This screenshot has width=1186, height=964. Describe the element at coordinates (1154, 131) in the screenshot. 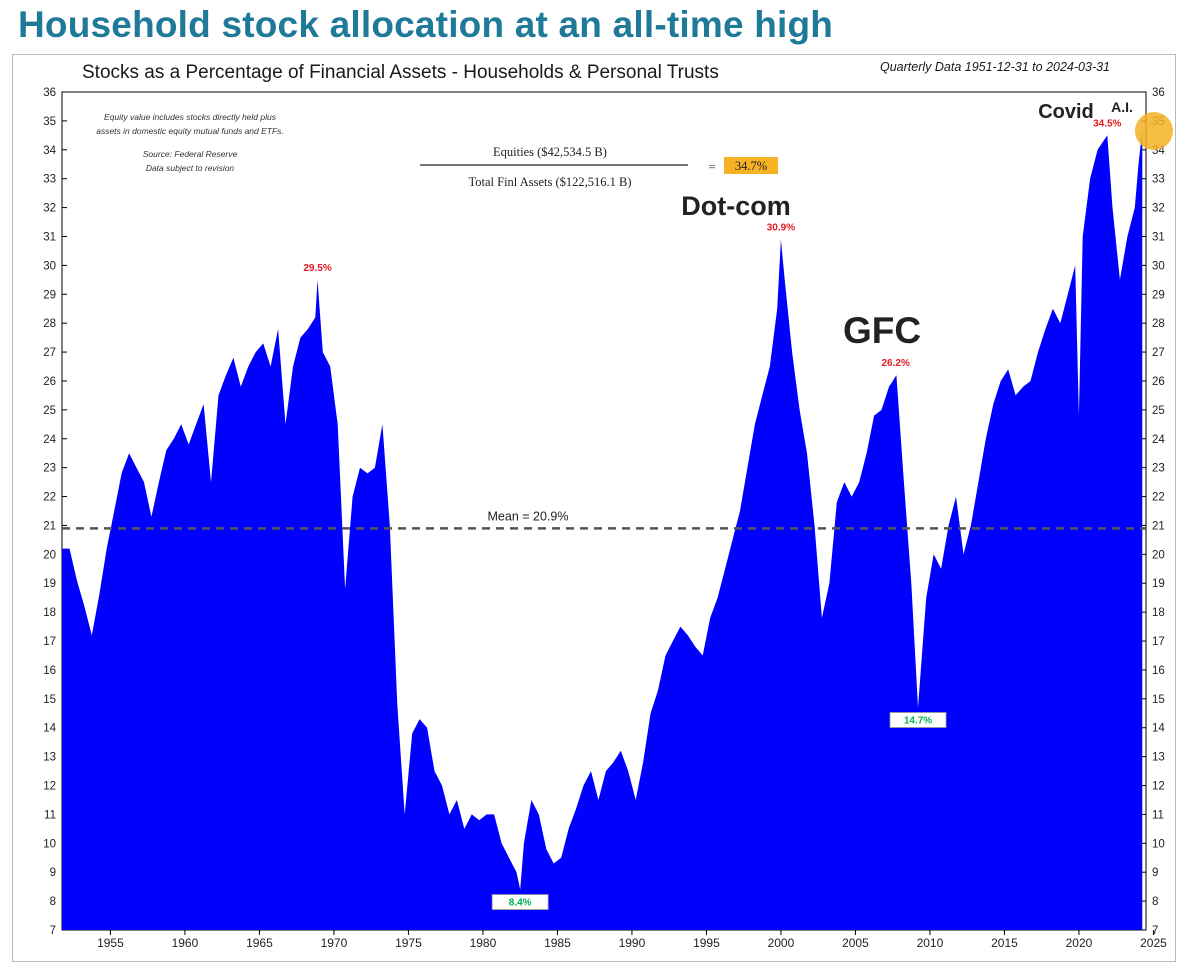

I see `current-value-highlight` at that location.